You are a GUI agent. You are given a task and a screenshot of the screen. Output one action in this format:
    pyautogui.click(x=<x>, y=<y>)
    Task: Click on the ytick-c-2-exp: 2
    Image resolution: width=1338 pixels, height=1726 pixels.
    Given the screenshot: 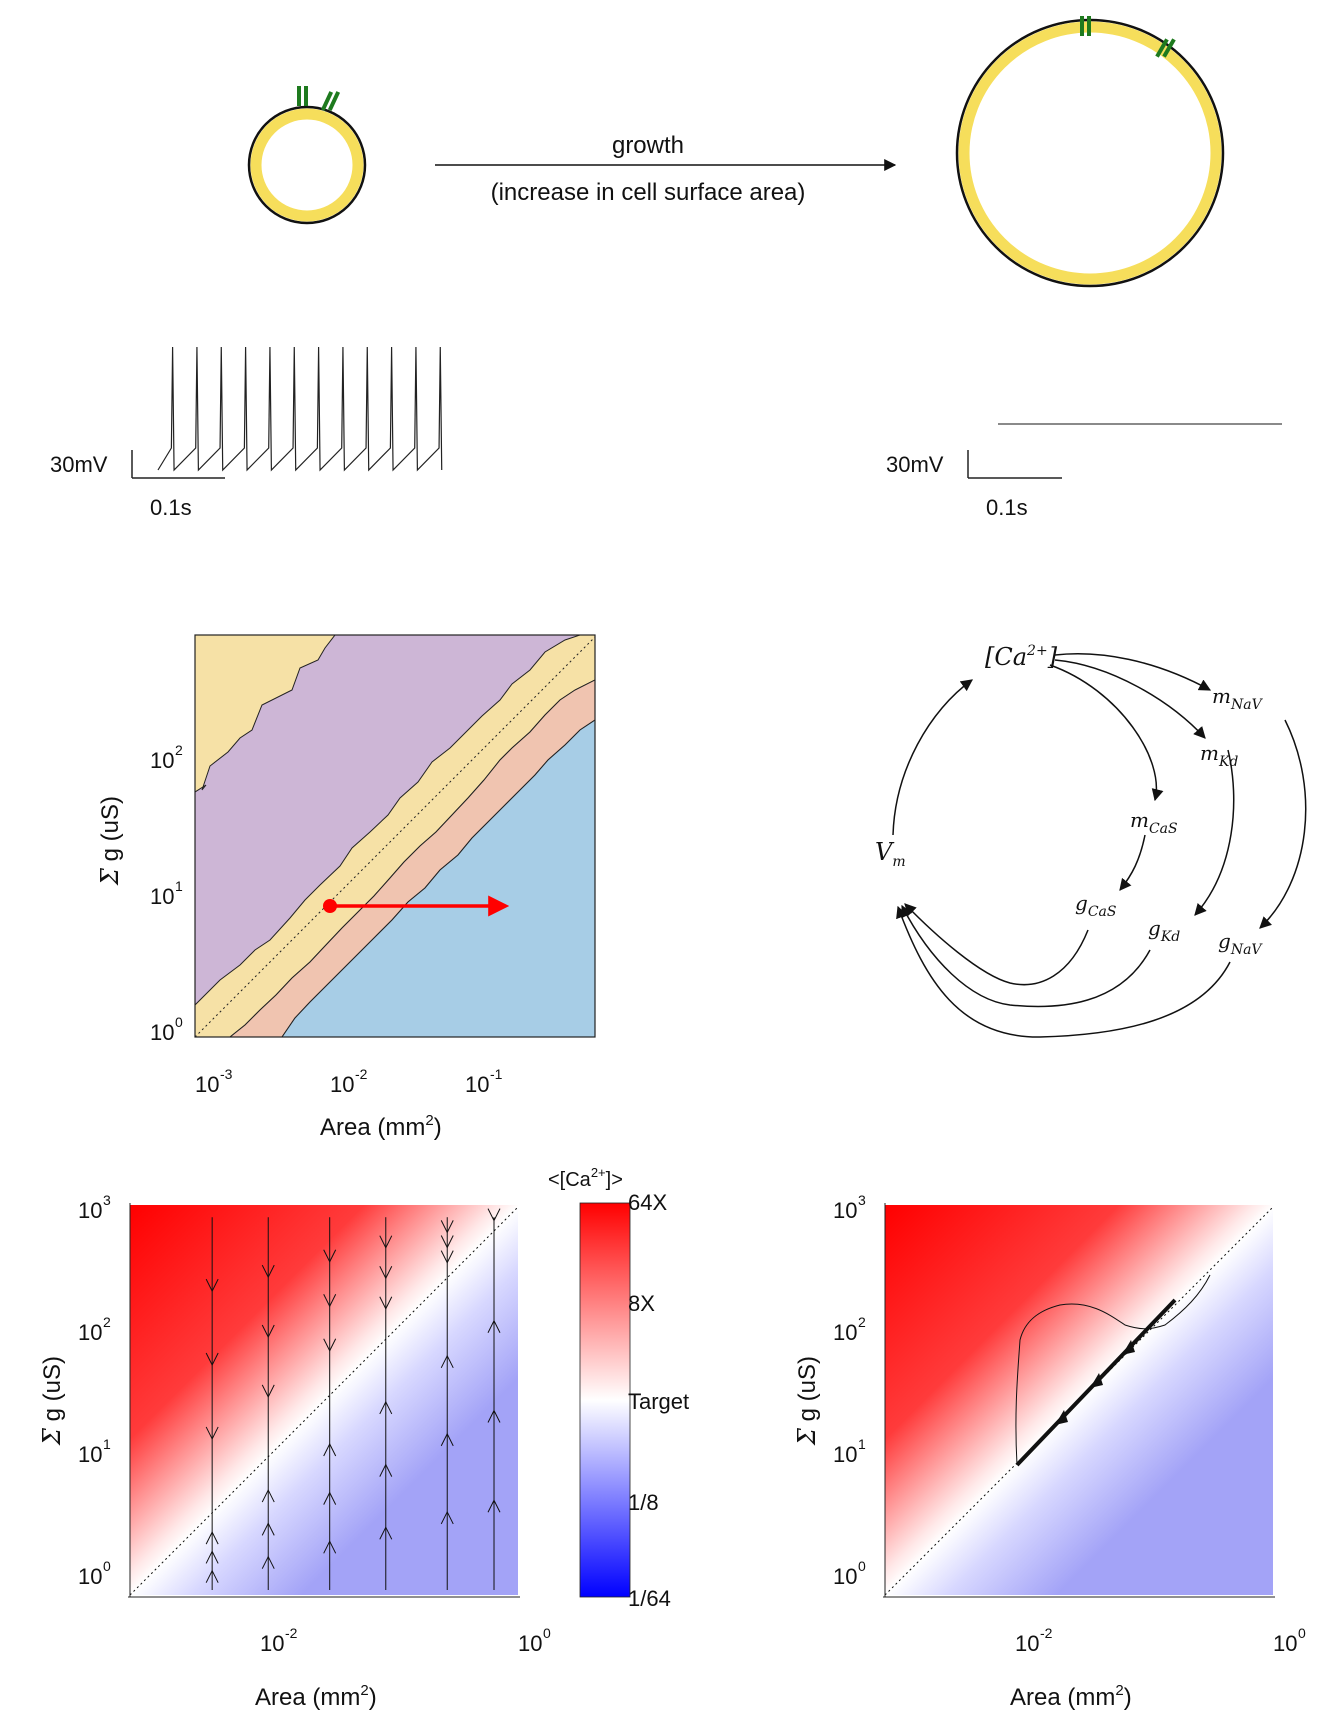 What is the action you would take?
    pyautogui.click(x=179, y=750)
    